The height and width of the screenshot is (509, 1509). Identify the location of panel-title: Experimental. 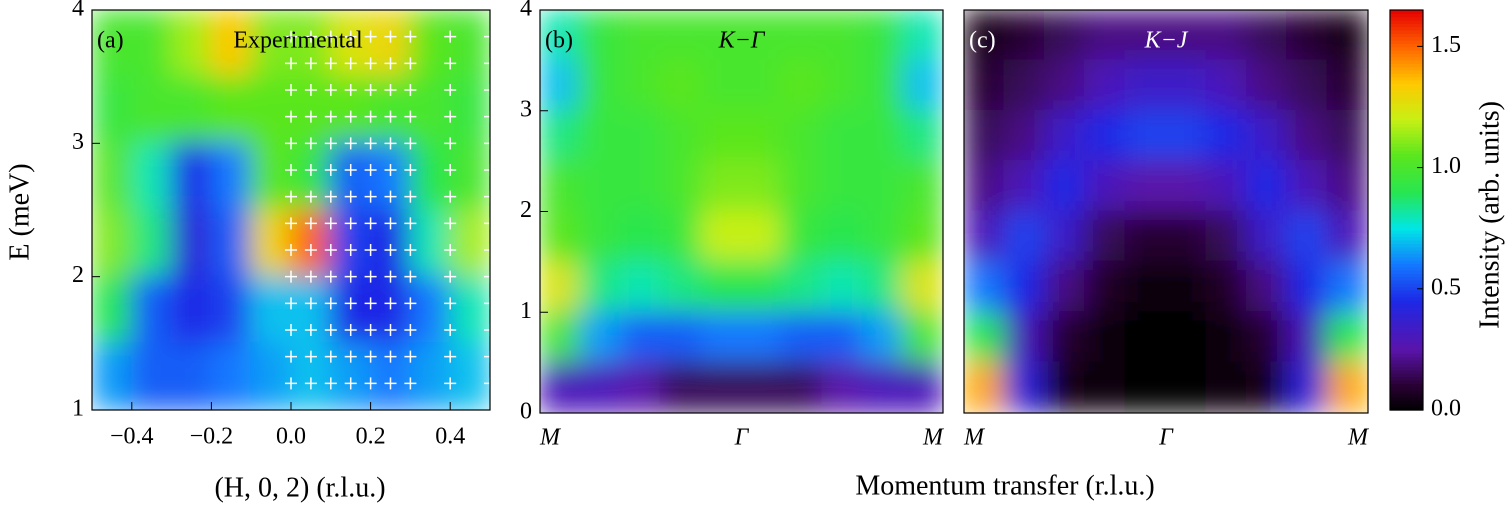
(298, 41).